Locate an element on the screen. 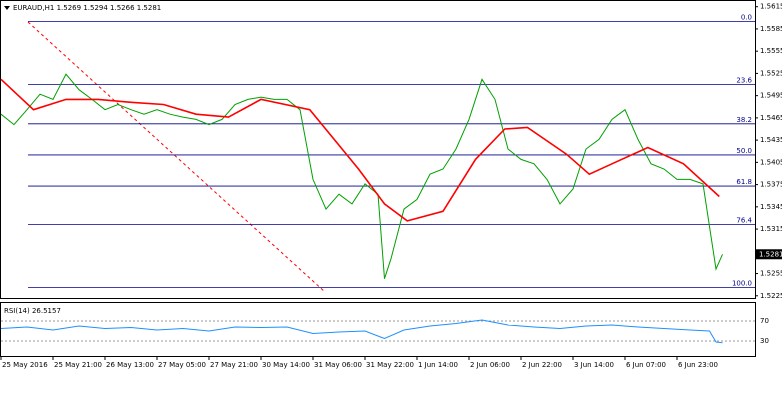  x-tick-label: 1 Jun 14:00 is located at coordinates (438, 365).